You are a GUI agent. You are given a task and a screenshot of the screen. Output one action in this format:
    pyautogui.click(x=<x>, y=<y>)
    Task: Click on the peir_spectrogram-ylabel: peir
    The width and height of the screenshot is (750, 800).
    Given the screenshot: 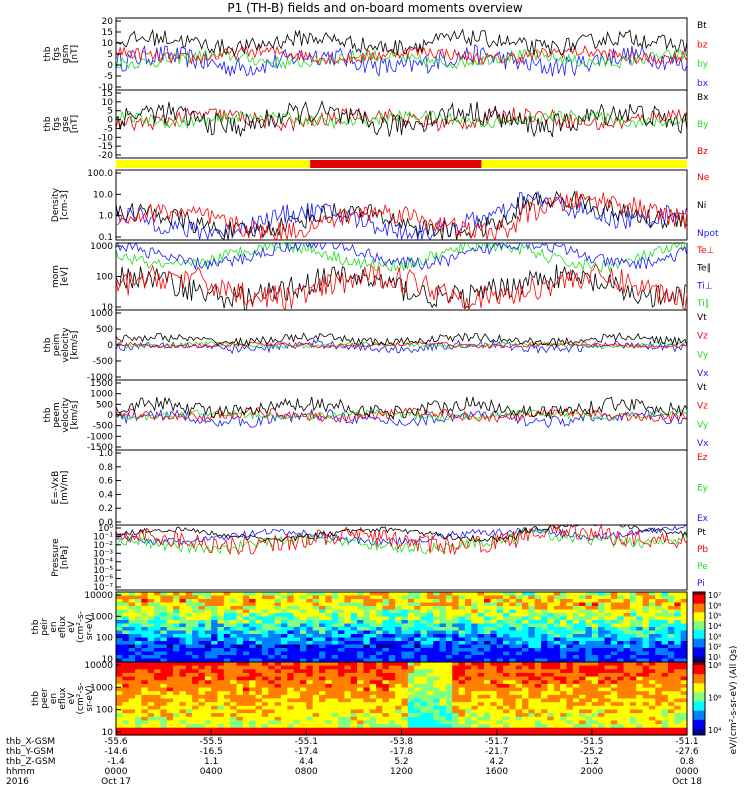 What is the action you would take?
    pyautogui.click(x=45, y=627)
    